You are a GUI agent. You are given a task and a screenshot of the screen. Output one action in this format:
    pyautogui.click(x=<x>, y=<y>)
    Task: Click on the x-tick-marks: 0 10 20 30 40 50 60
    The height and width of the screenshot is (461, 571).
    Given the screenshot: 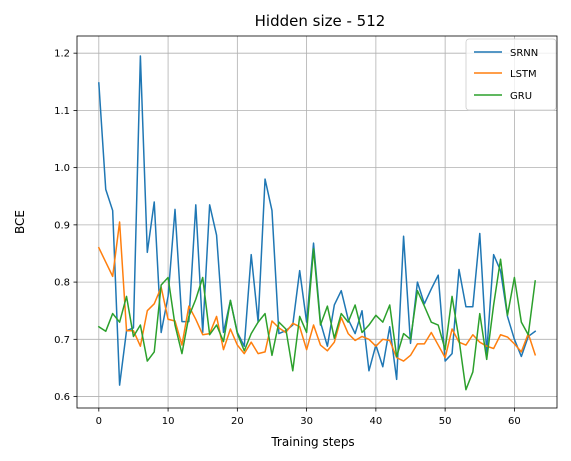 What is the action you would take?
    pyautogui.click(x=308, y=417)
    